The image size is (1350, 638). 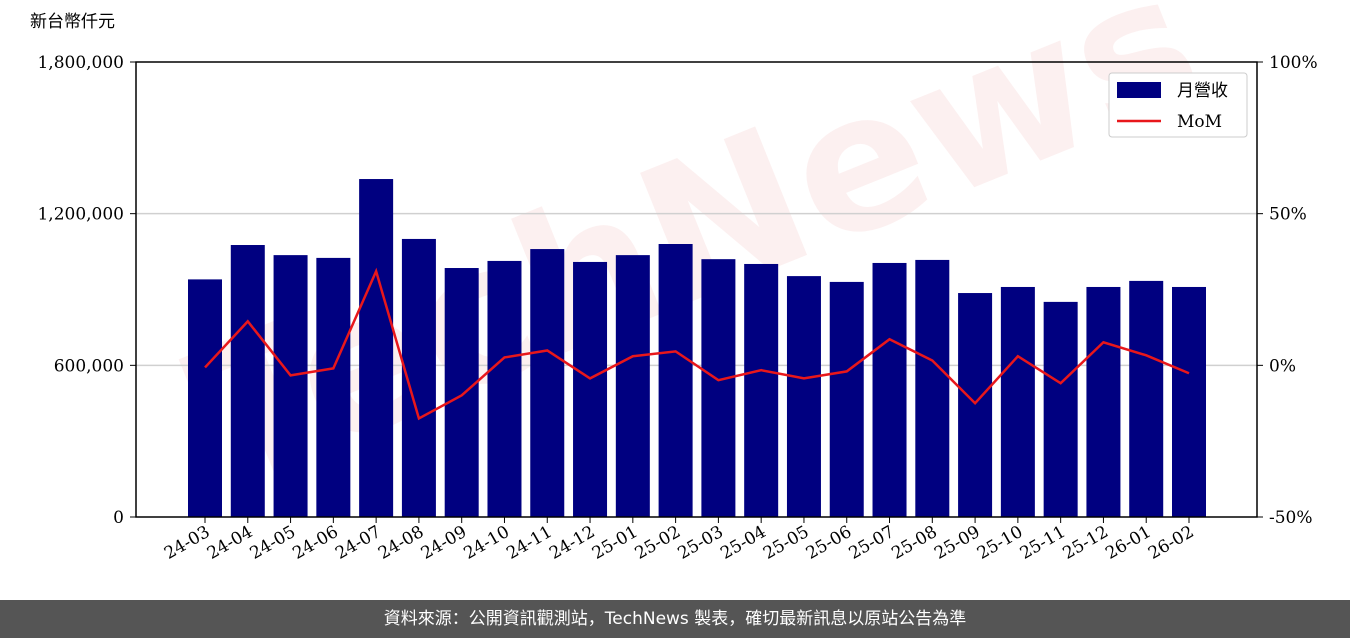 I want to click on legend-label: MoM, so click(x=1199, y=122).